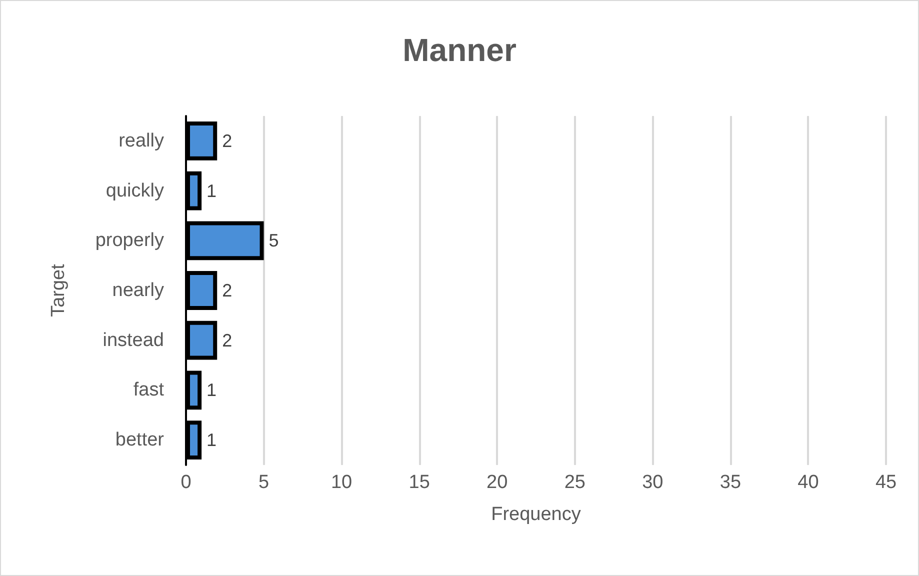 The width and height of the screenshot is (919, 576). Describe the element at coordinates (149, 390) in the screenshot. I see `y-tick-label: fast` at that location.